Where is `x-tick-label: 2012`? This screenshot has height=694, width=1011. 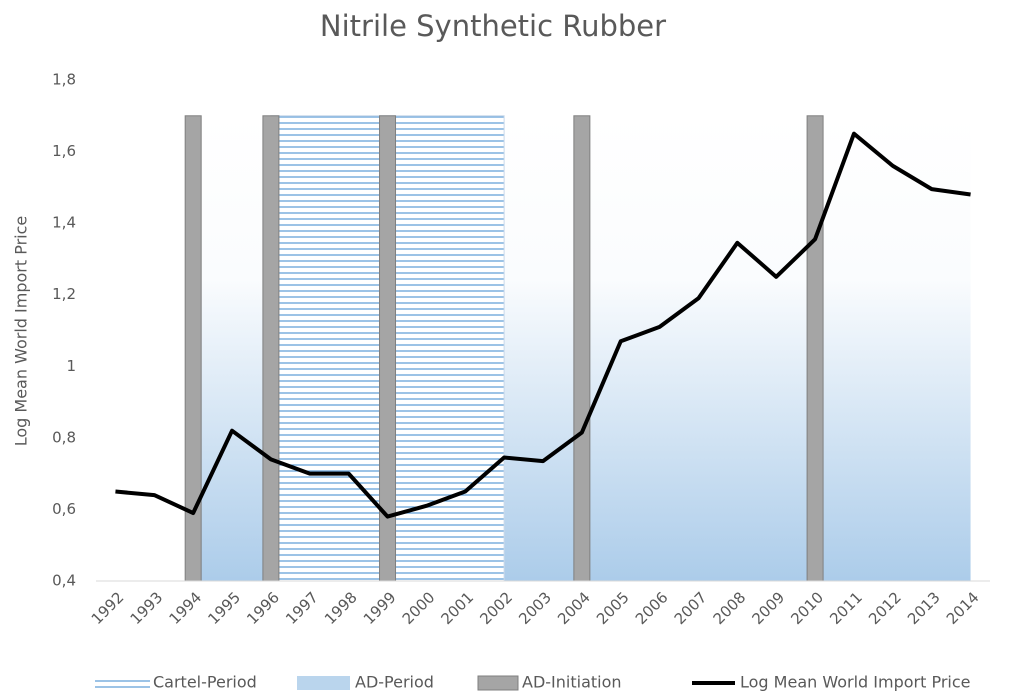 x-tick-label: 2012 is located at coordinates (885, 608).